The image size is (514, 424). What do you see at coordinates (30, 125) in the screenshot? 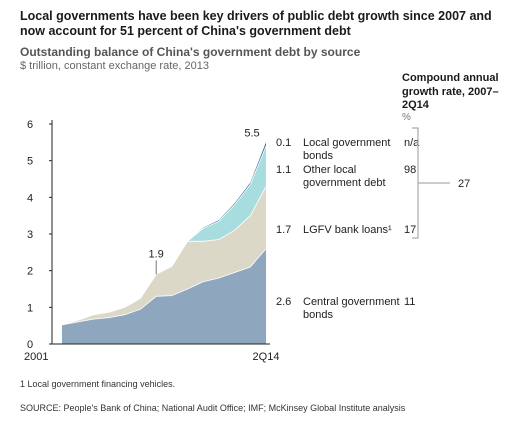
I see `y-tick-label: 6` at bounding box center [30, 125].